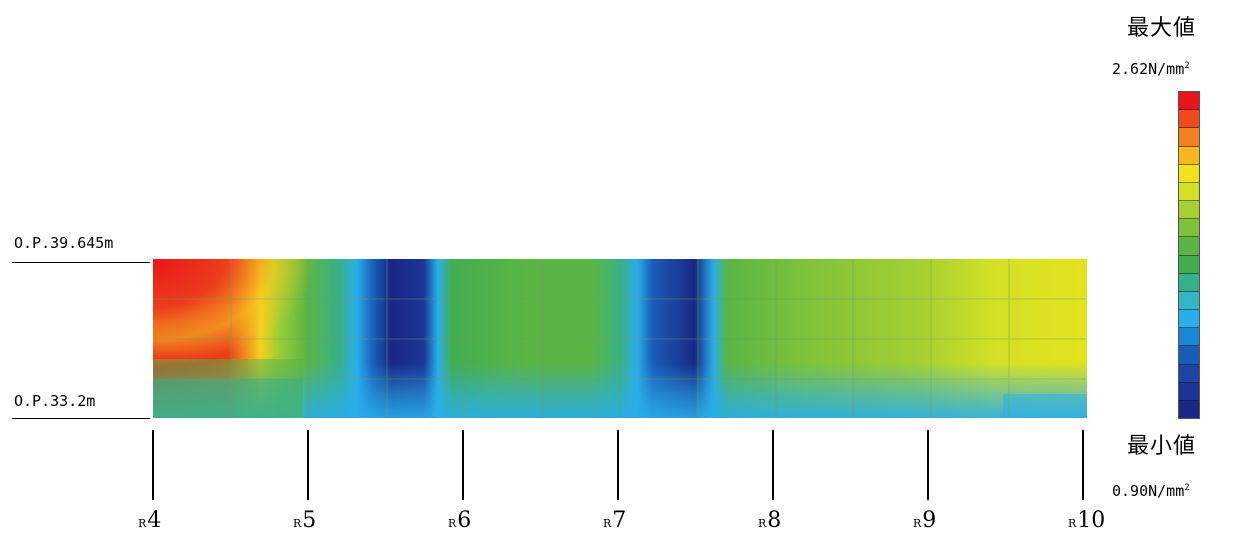  What do you see at coordinates (64, 243) in the screenshot?
I see `level-label-top: O.P.39.645m` at bounding box center [64, 243].